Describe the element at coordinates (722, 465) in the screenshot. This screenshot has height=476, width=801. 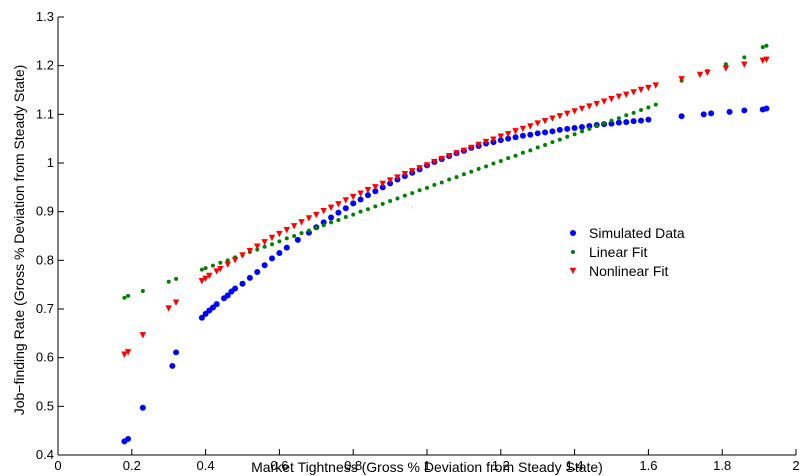
I see `x-tick-label: 1.8` at that location.